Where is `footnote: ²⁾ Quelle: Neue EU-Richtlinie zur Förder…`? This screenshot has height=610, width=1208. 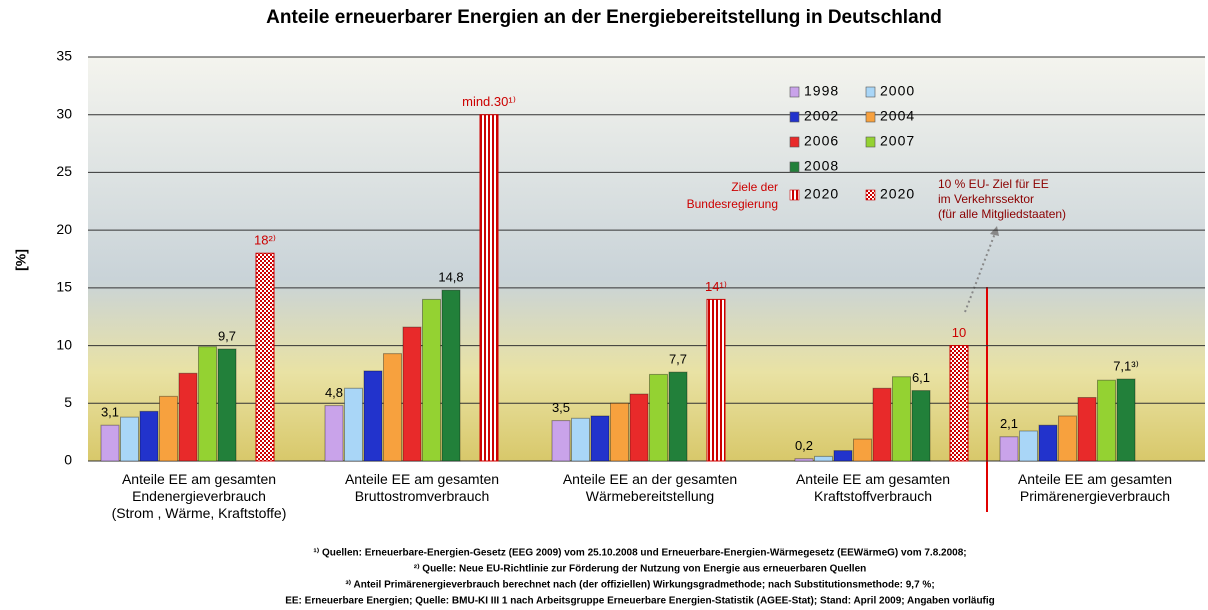
footnote: ²⁾ Quelle: Neue EU-Richtlinie zur Förder… is located at coordinates (640, 569).